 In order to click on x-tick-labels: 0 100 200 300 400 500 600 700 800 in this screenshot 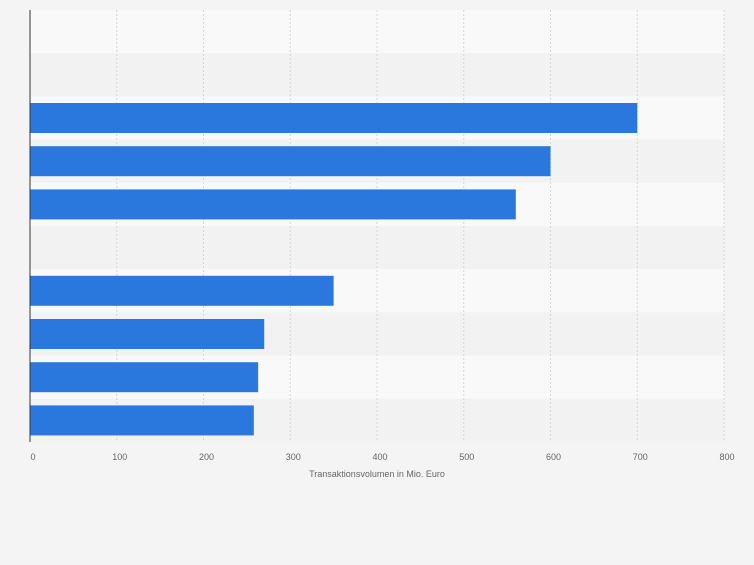, I will do `click(382, 457)`.